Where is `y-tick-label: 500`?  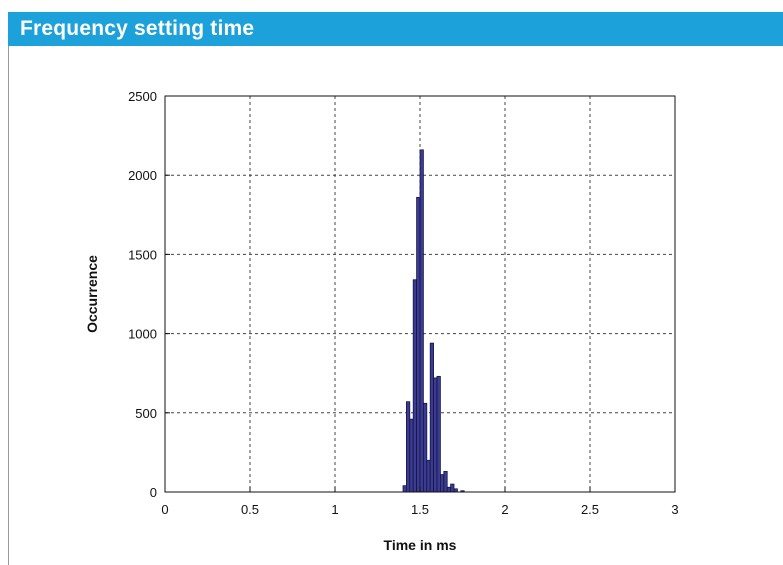
y-tick-label: 500 is located at coordinates (146, 413).